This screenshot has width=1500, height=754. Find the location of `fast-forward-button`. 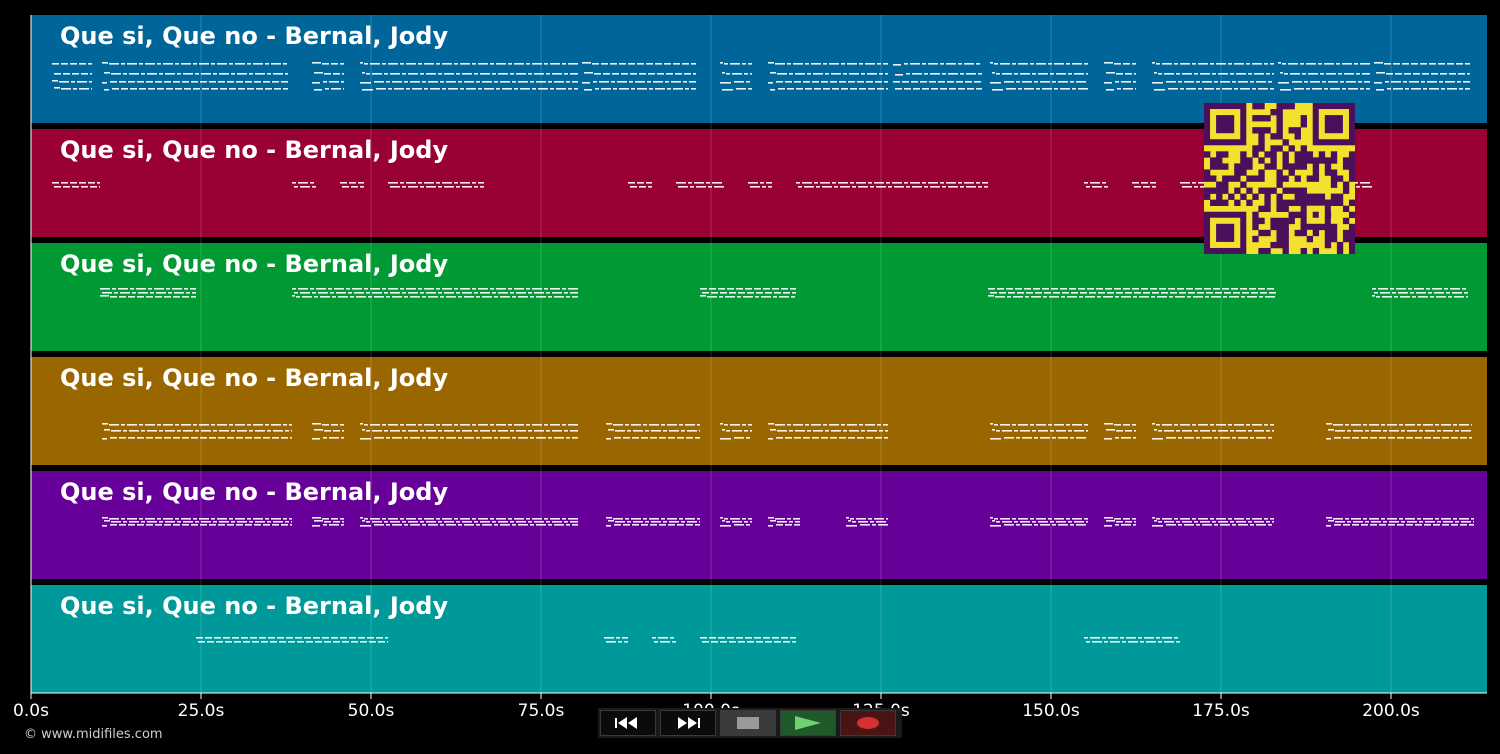

fast-forward-button is located at coordinates (688, 723).